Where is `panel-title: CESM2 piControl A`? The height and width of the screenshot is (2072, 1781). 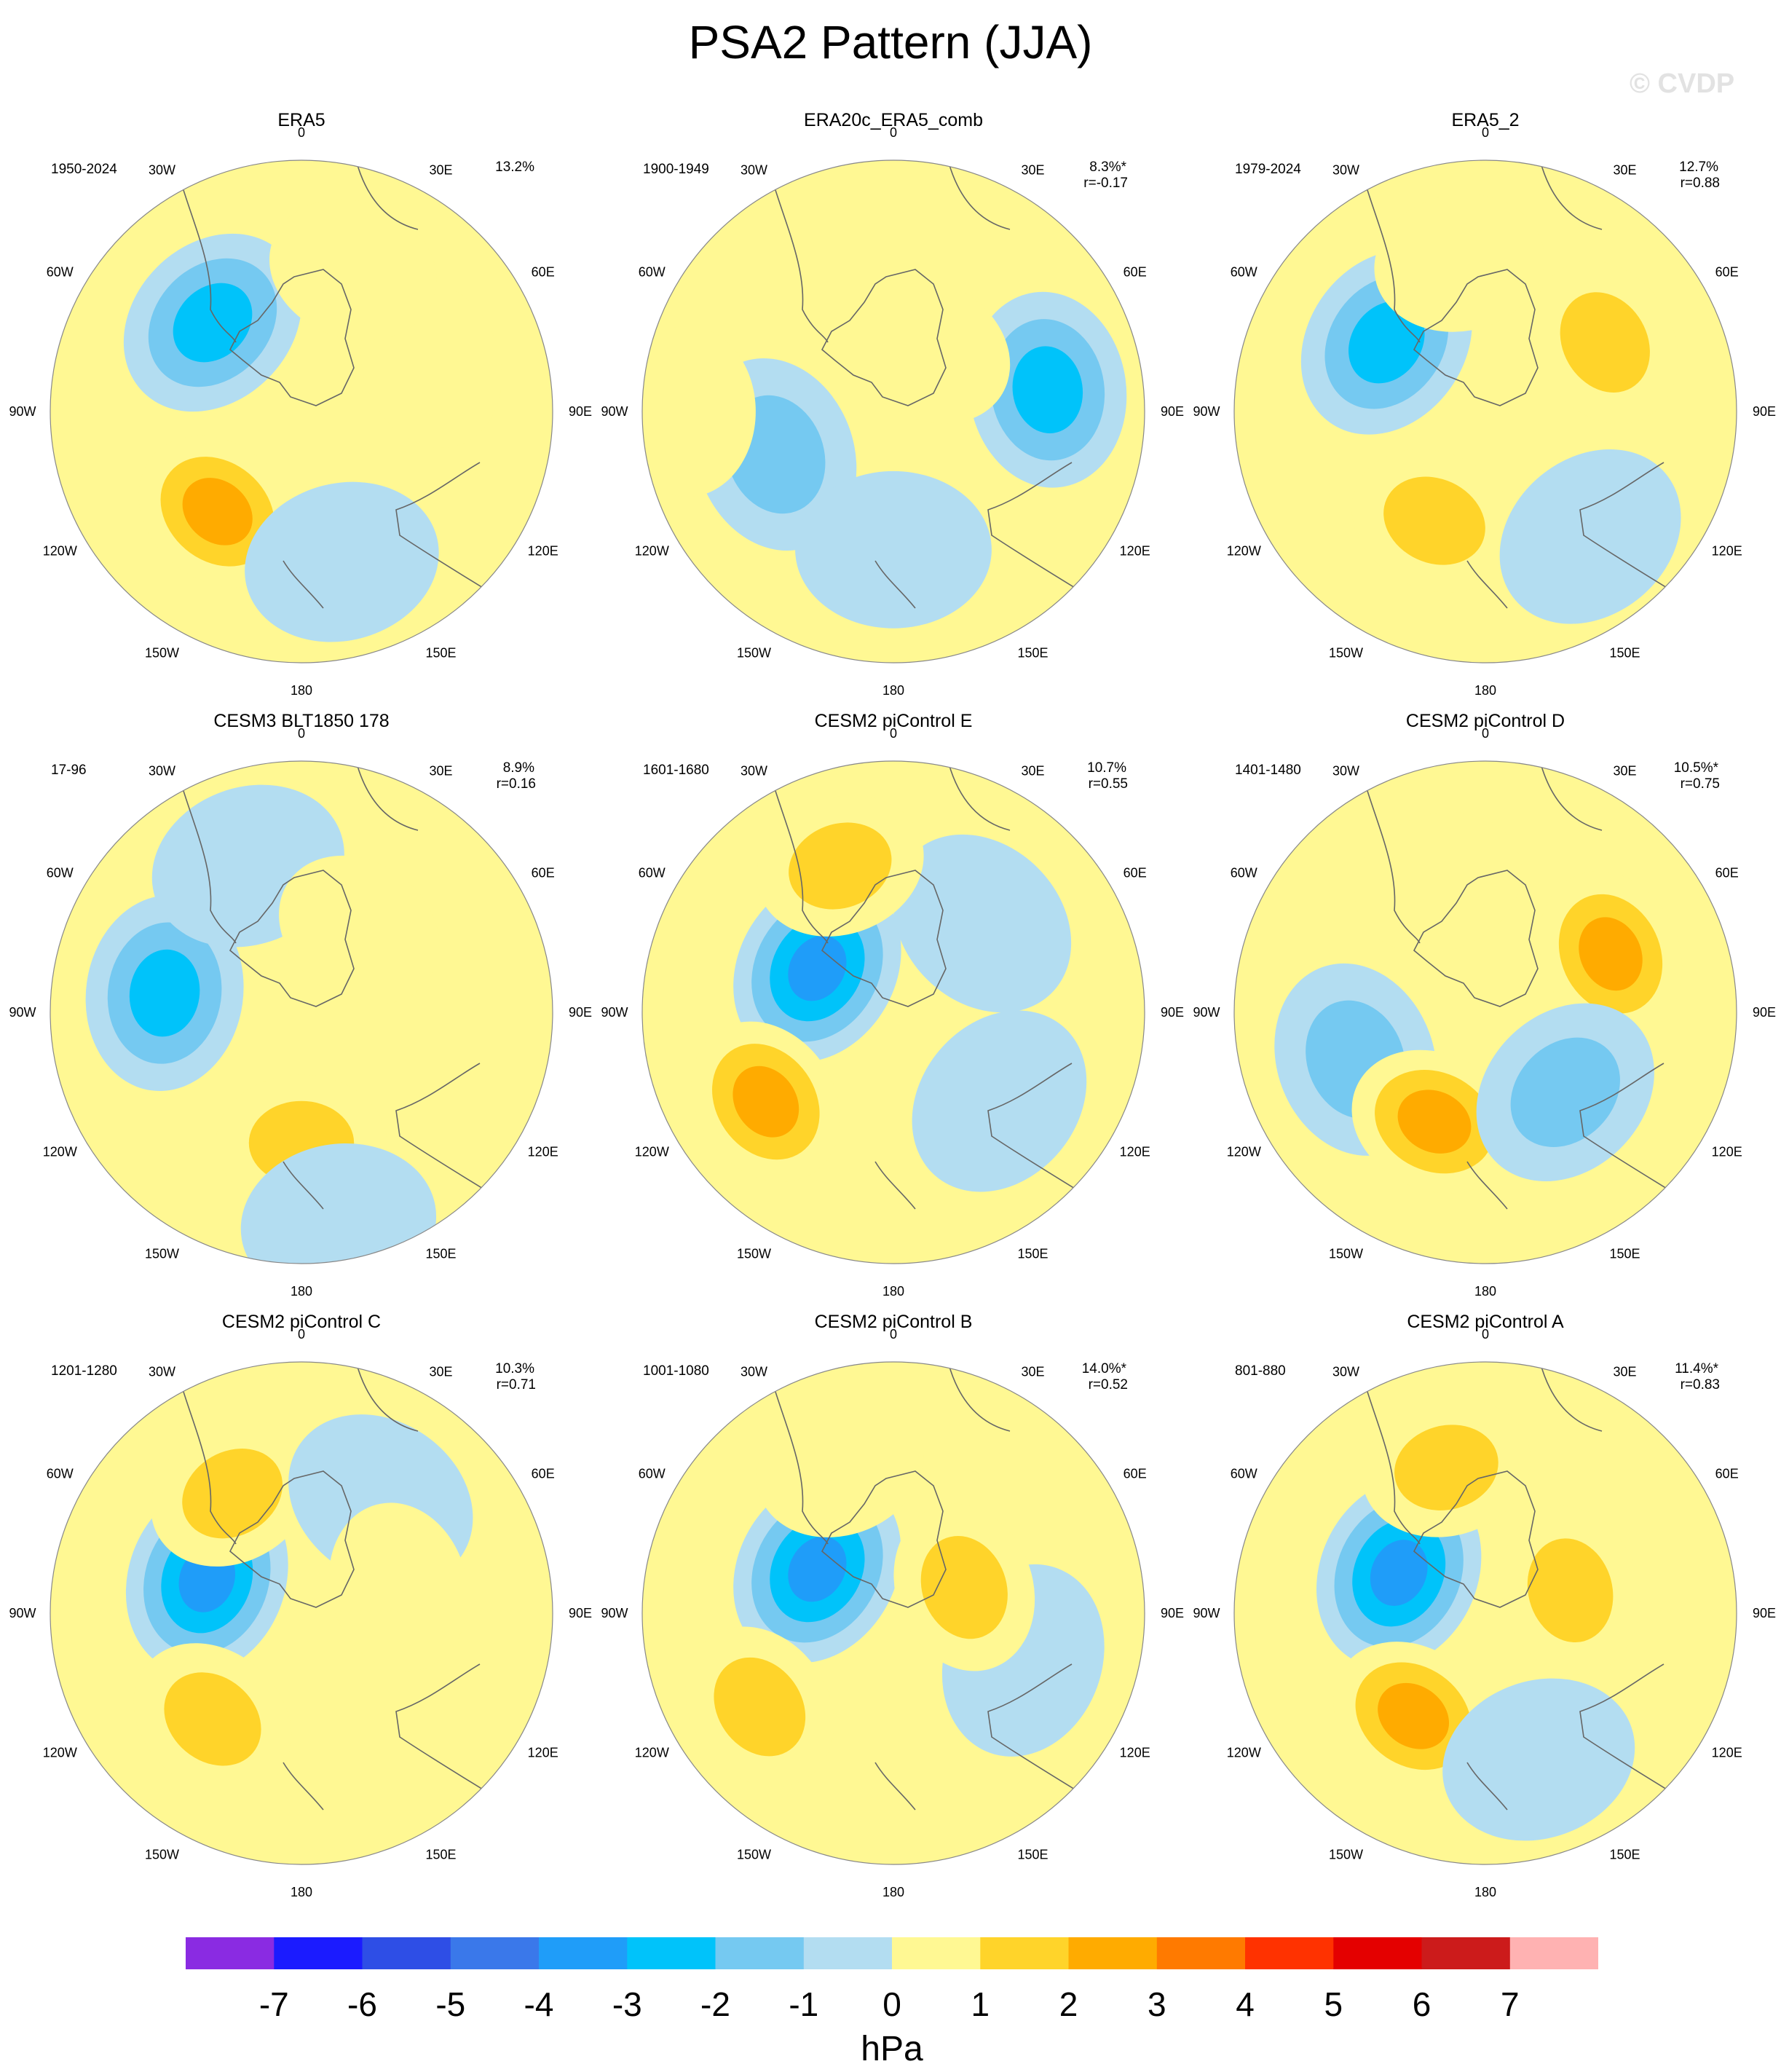 panel-title: CESM2 piControl A is located at coordinates (1485, 1322).